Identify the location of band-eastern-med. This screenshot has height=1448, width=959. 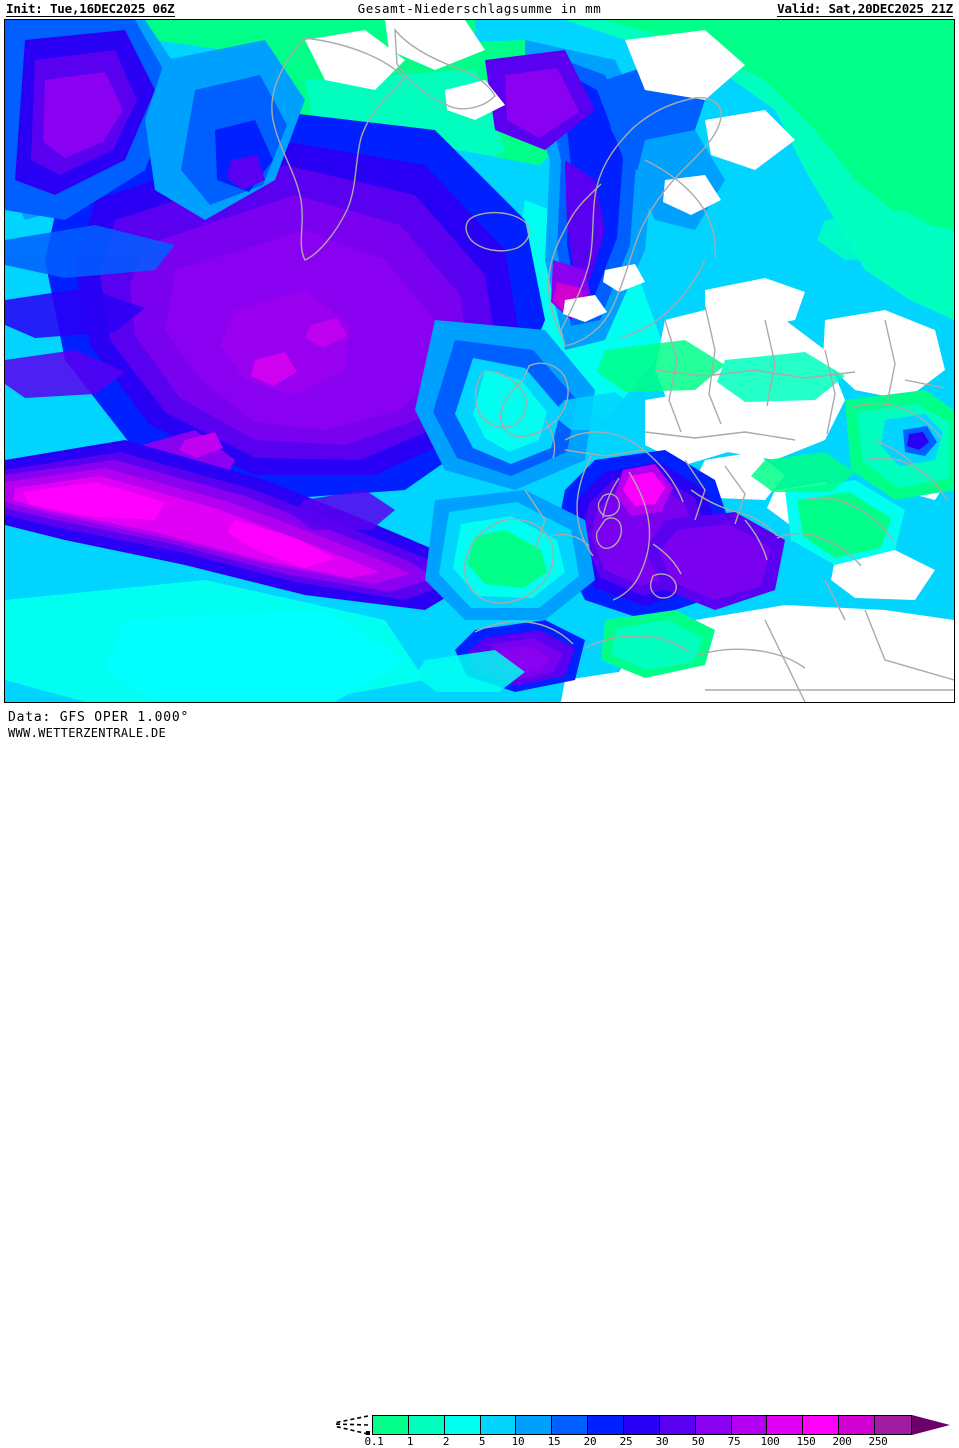
(899, 445).